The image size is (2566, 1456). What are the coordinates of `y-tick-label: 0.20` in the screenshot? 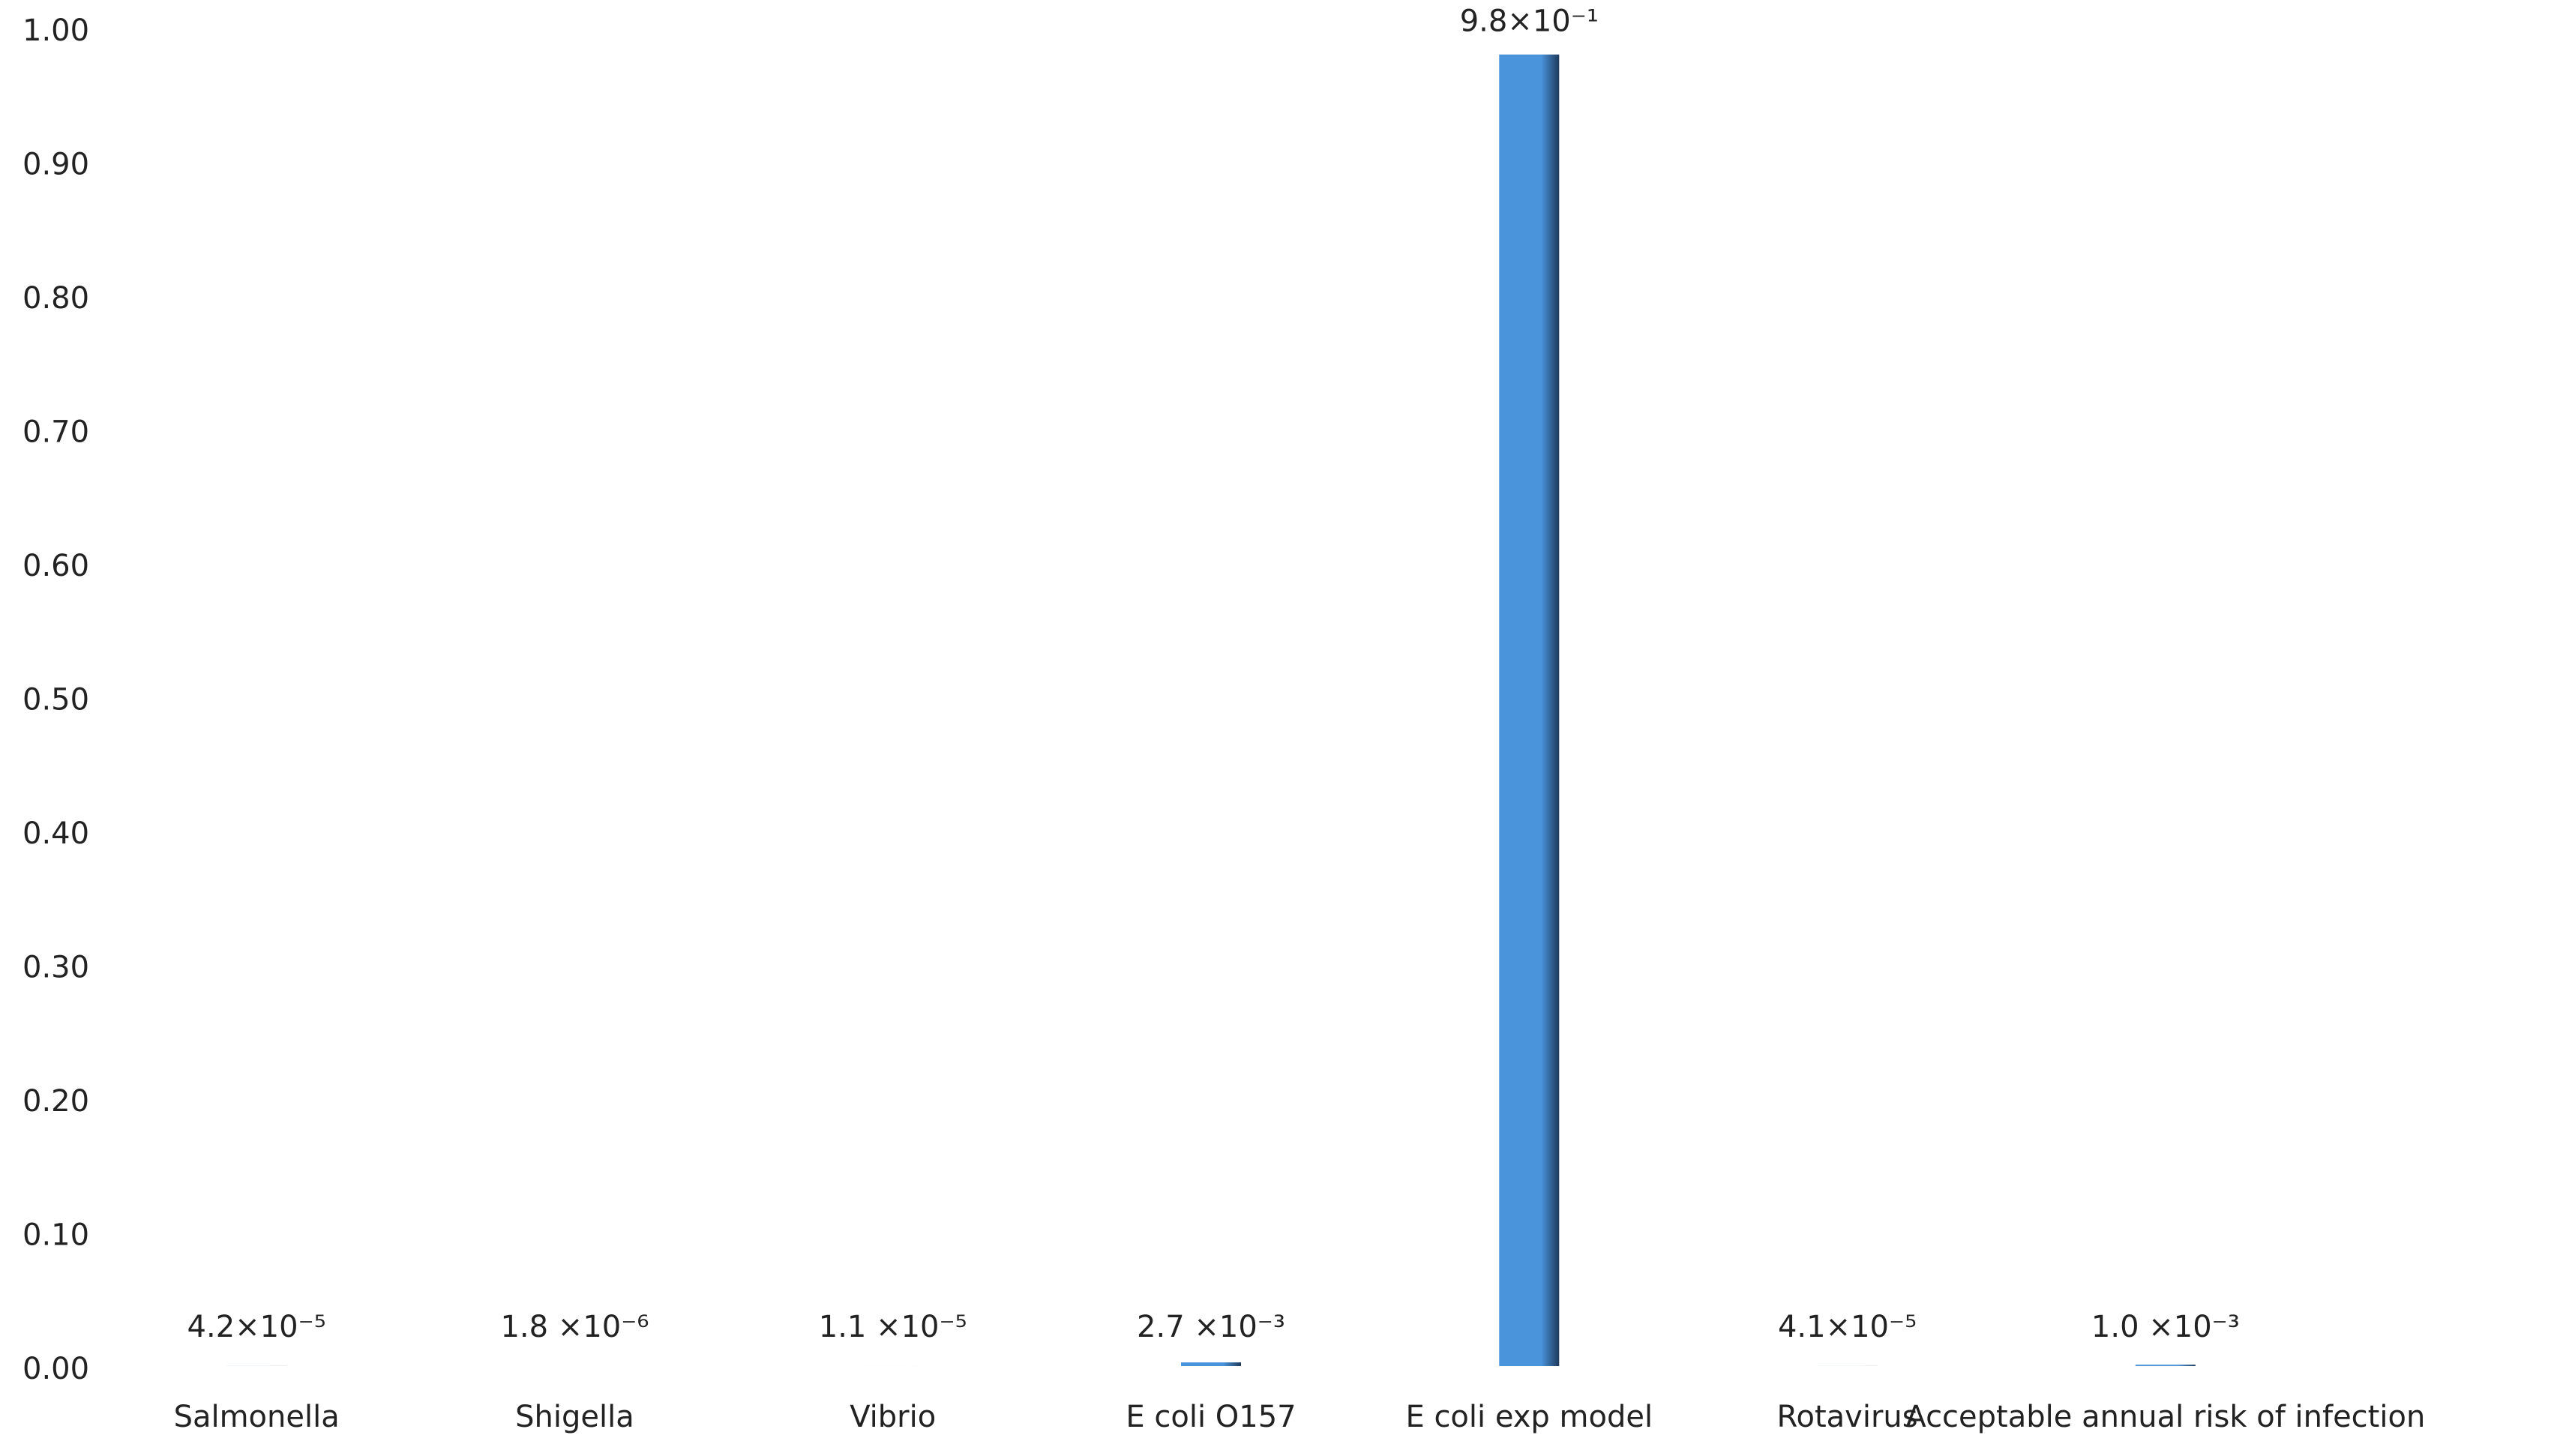 It's located at (55, 1101).